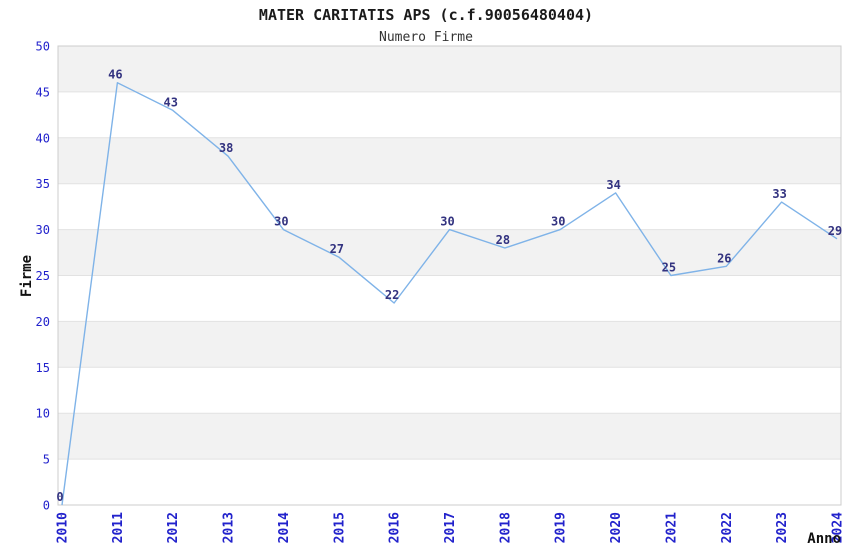 This screenshot has width=850, height=550. Describe the element at coordinates (782, 527) in the screenshot. I see `x-tick-label: 2023` at that location.